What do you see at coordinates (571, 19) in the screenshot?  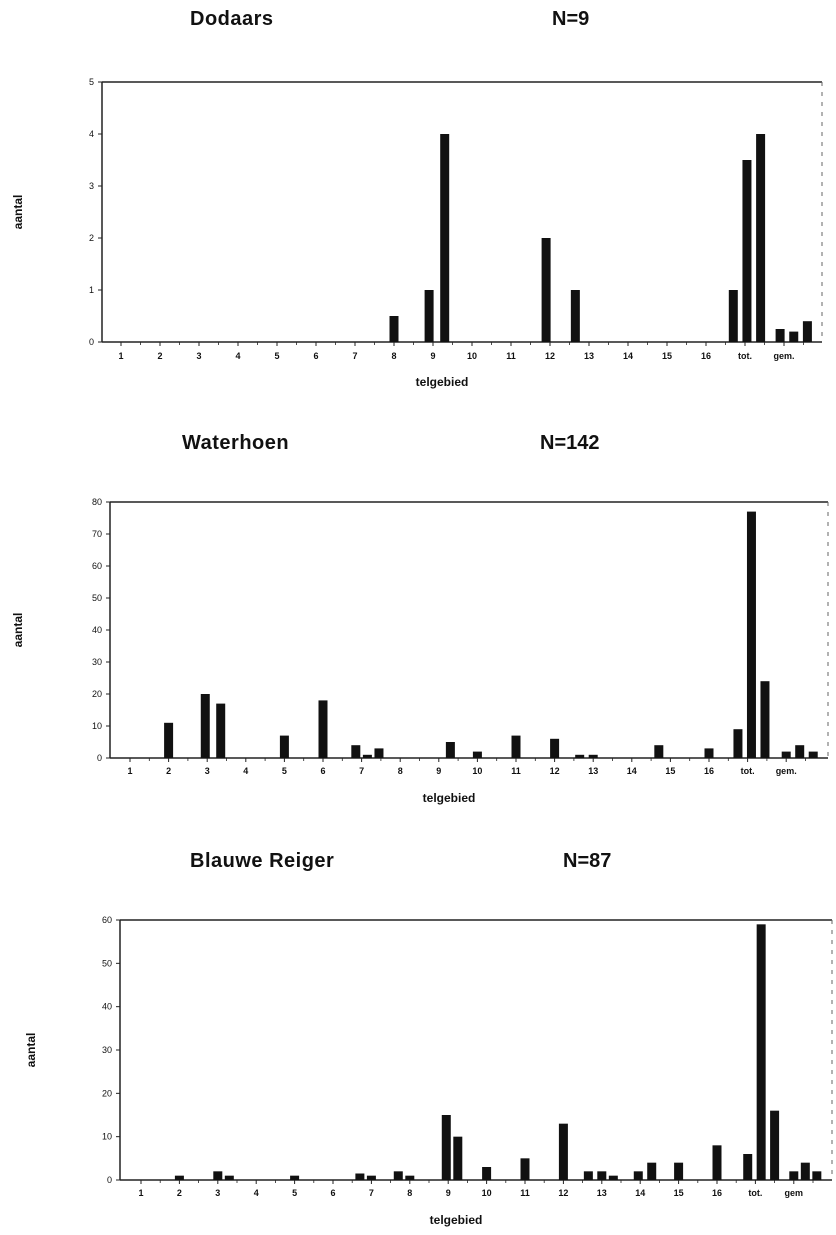 I see `chart-n-label: N=9` at bounding box center [571, 19].